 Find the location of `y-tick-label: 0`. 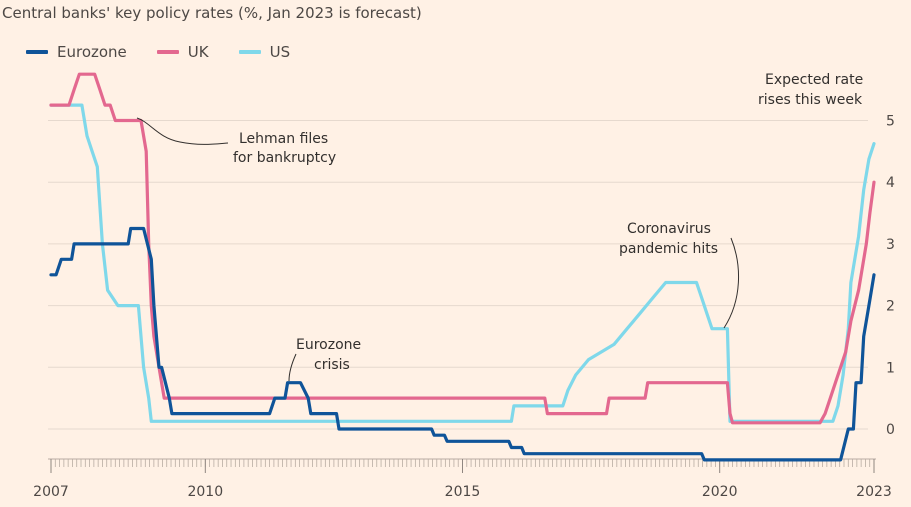

y-tick-label: 0 is located at coordinates (890, 430).